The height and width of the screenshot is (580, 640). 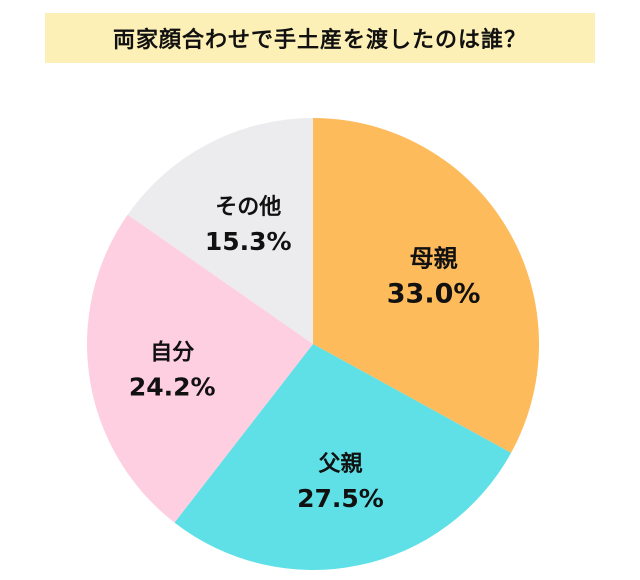 What do you see at coordinates (248, 207) in the screenshot?
I see `slice-label-other: その他` at bounding box center [248, 207].